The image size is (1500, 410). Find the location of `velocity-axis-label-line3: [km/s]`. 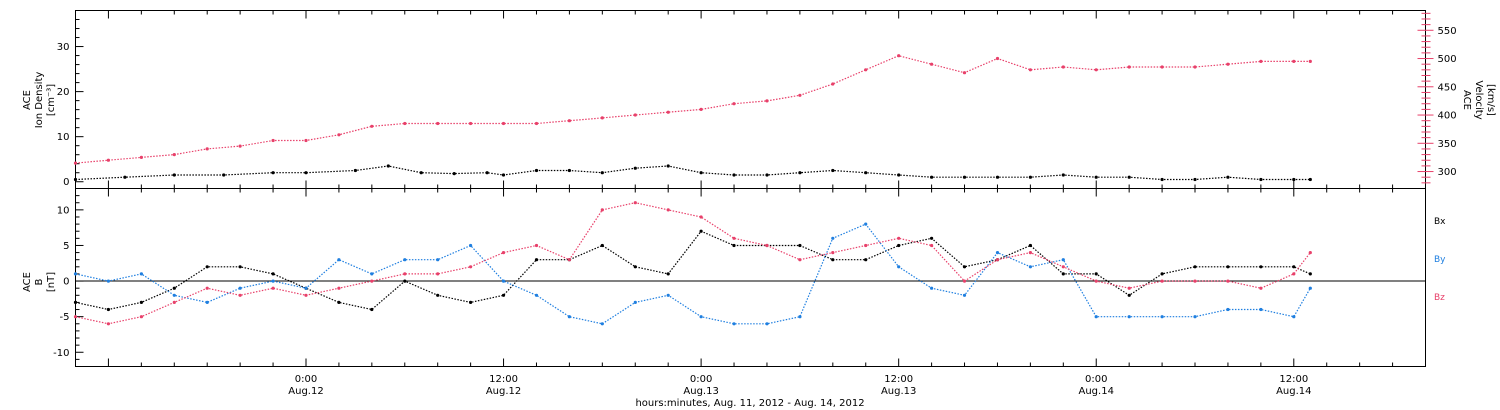

velocity-axis-label-line3: [km/s] is located at coordinates (1490, 100).